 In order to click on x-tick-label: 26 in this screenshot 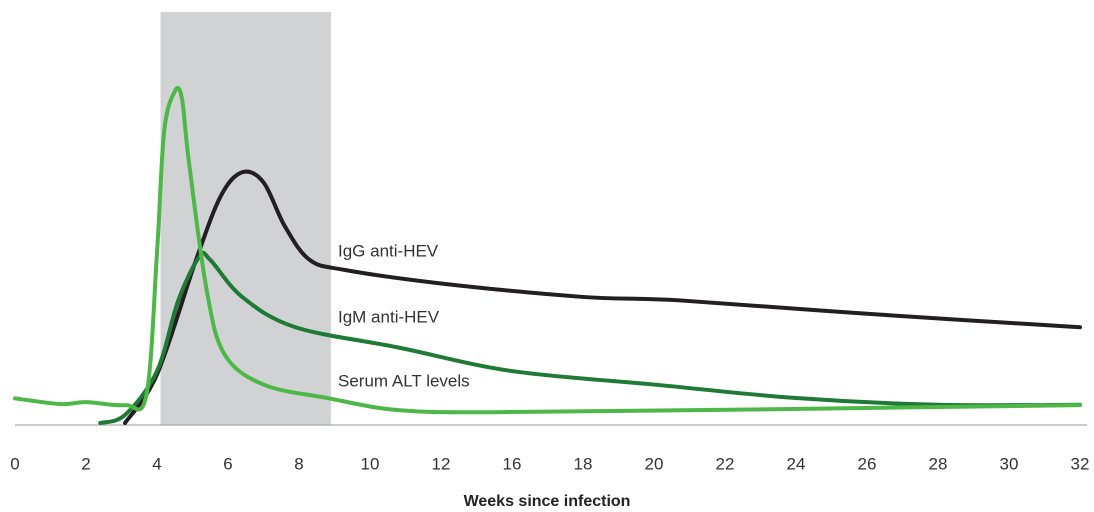, I will do `click(867, 463)`.